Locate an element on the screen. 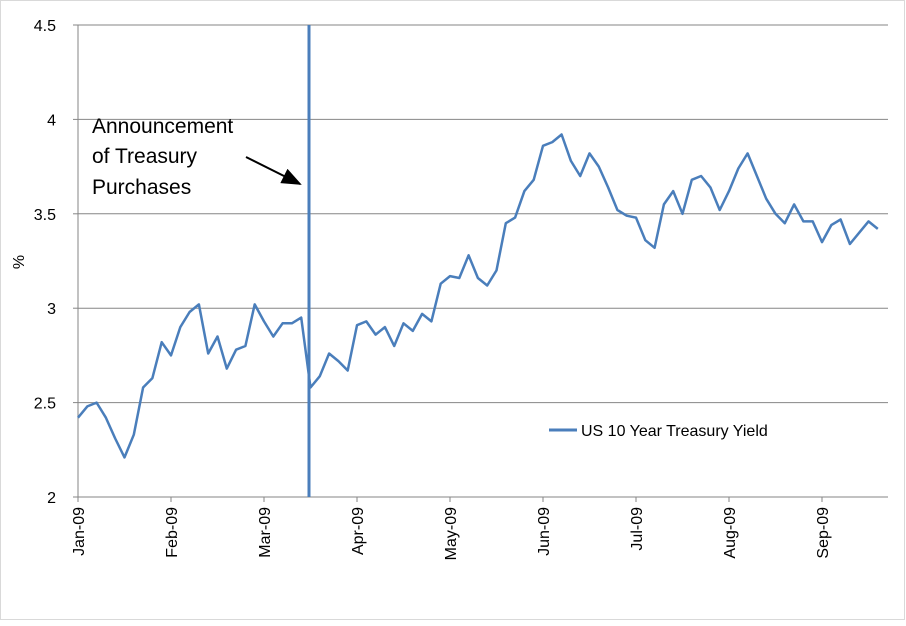 This screenshot has height=626, width=906. x-tick-label: Jan-09 is located at coordinates (79, 531).